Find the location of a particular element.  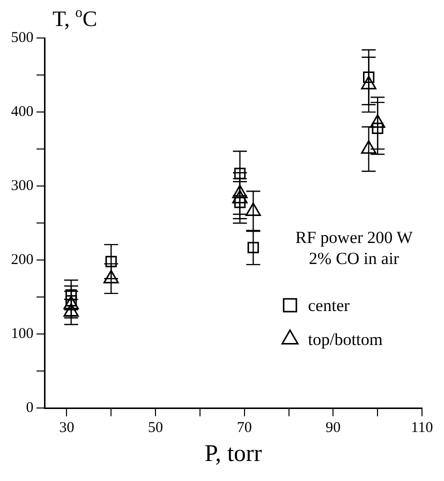

y-tick-label: 200 is located at coordinates (22, 260).